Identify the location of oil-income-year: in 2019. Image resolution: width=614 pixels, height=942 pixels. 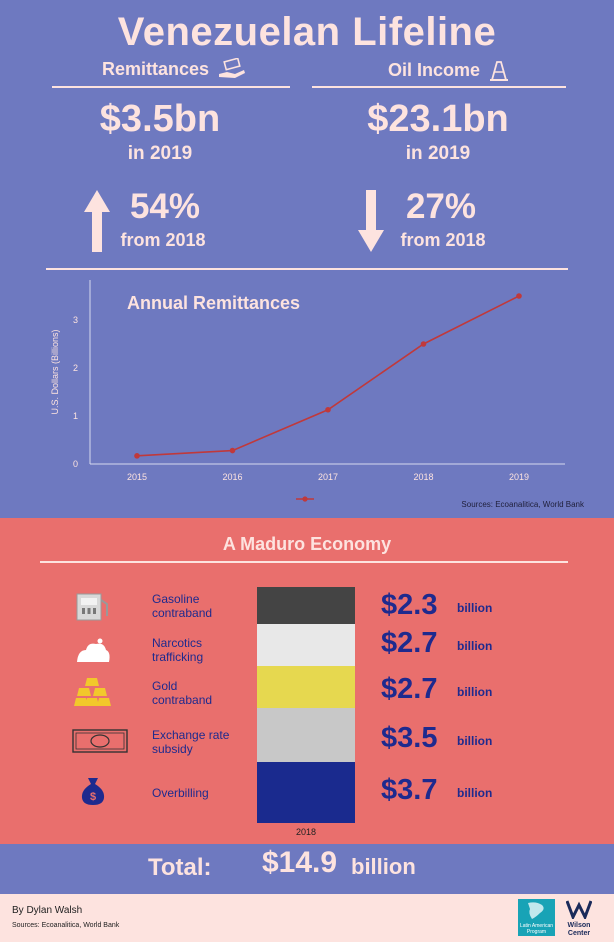
(438, 153).